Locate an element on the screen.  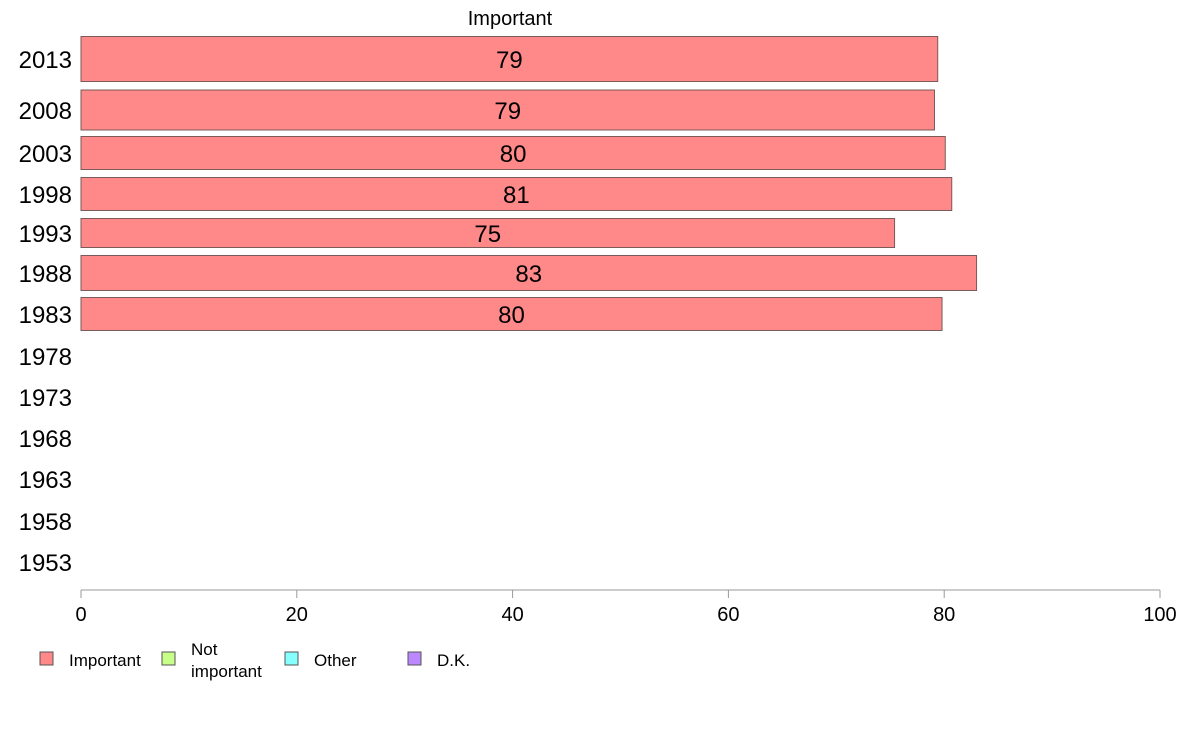
value-label-2013: 79 is located at coordinates (509, 60).